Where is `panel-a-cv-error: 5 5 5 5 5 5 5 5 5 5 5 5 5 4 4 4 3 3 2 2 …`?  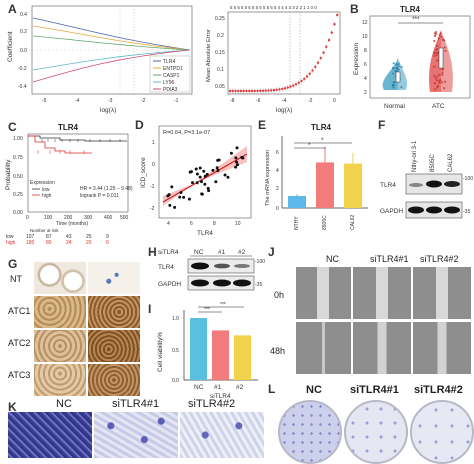
panel-a-cv-error: 5 5 5 5 5 5 5 5 5 5 5 5 5 4 4 4 3 3 2 2 … is located at coordinates (273, 59).